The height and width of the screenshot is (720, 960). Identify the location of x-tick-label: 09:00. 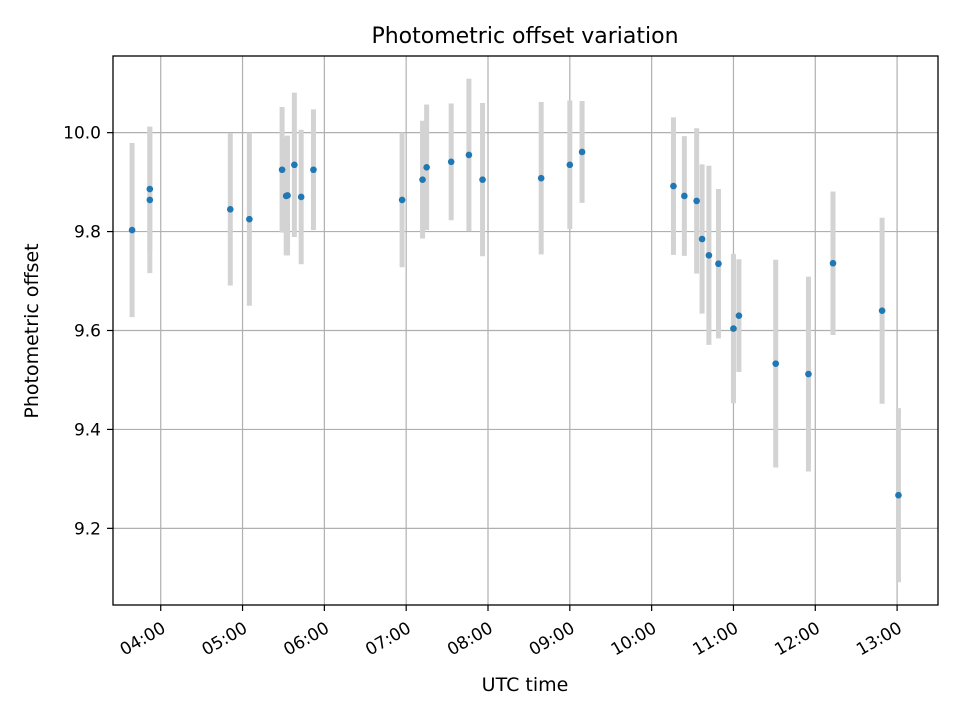
(552, 639).